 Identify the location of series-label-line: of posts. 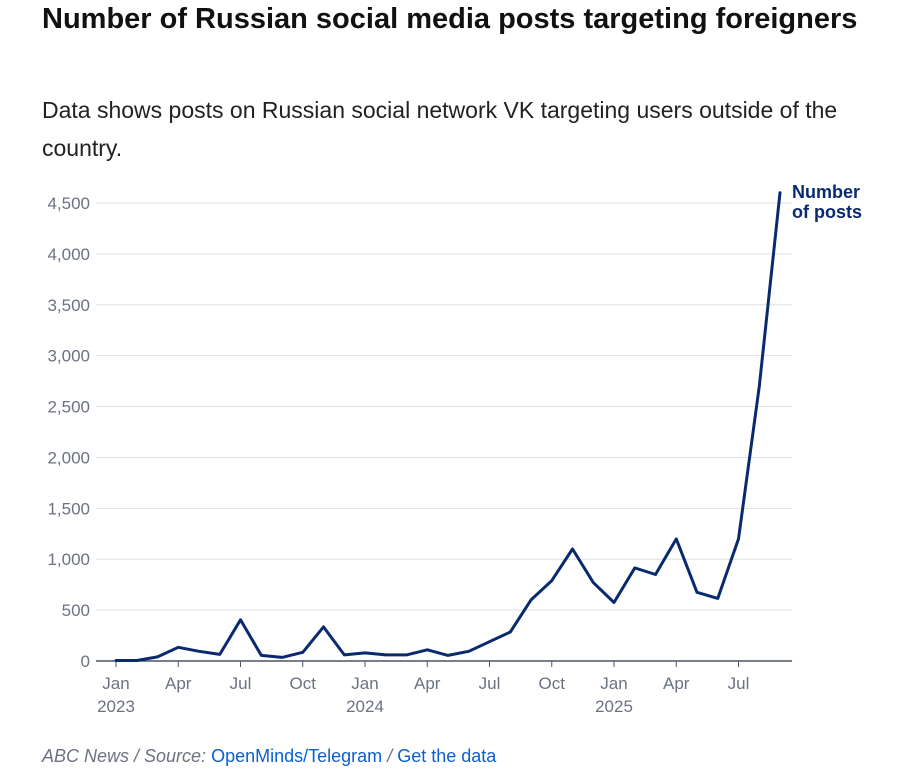
(827, 212).